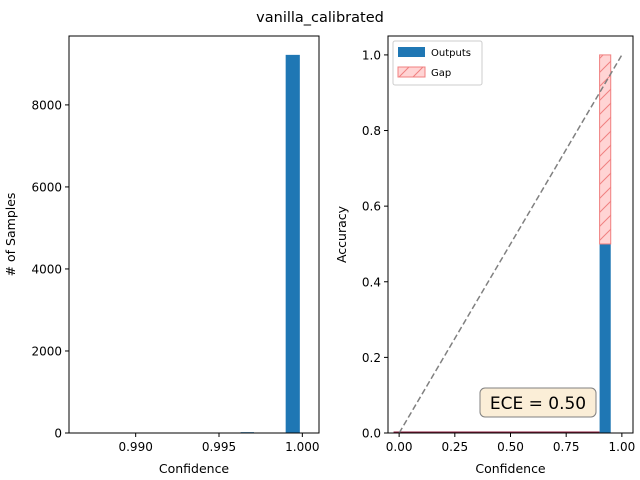 The width and height of the screenshot is (640, 480). What do you see at coordinates (58, 434) in the screenshot?
I see `histogram-y-tick-label-0: 0` at bounding box center [58, 434].